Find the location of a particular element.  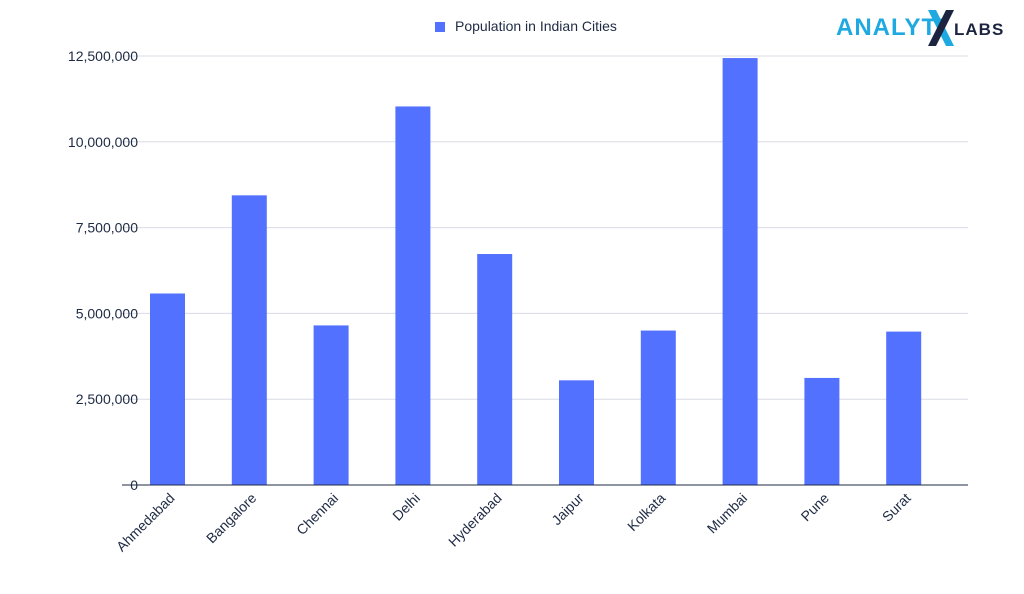

y-tick-label: 10,000,000 is located at coordinates (103, 142).